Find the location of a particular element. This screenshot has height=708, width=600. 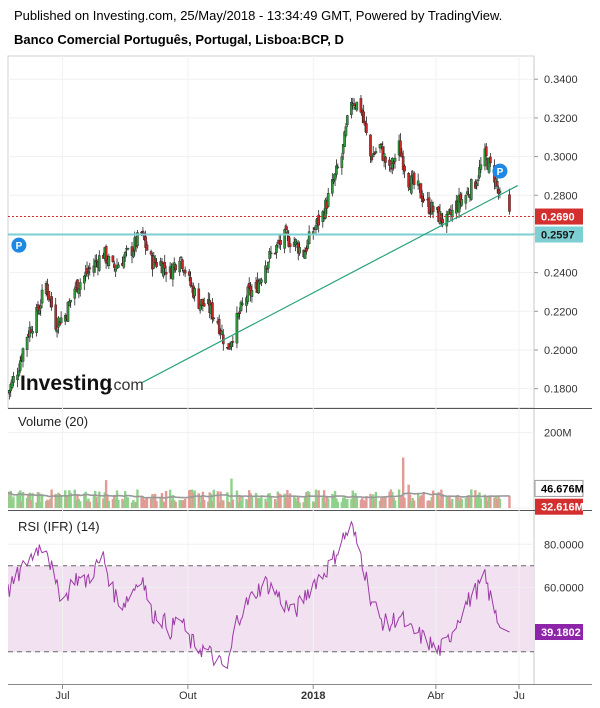

last-price-badge-bg is located at coordinates (559, 216).